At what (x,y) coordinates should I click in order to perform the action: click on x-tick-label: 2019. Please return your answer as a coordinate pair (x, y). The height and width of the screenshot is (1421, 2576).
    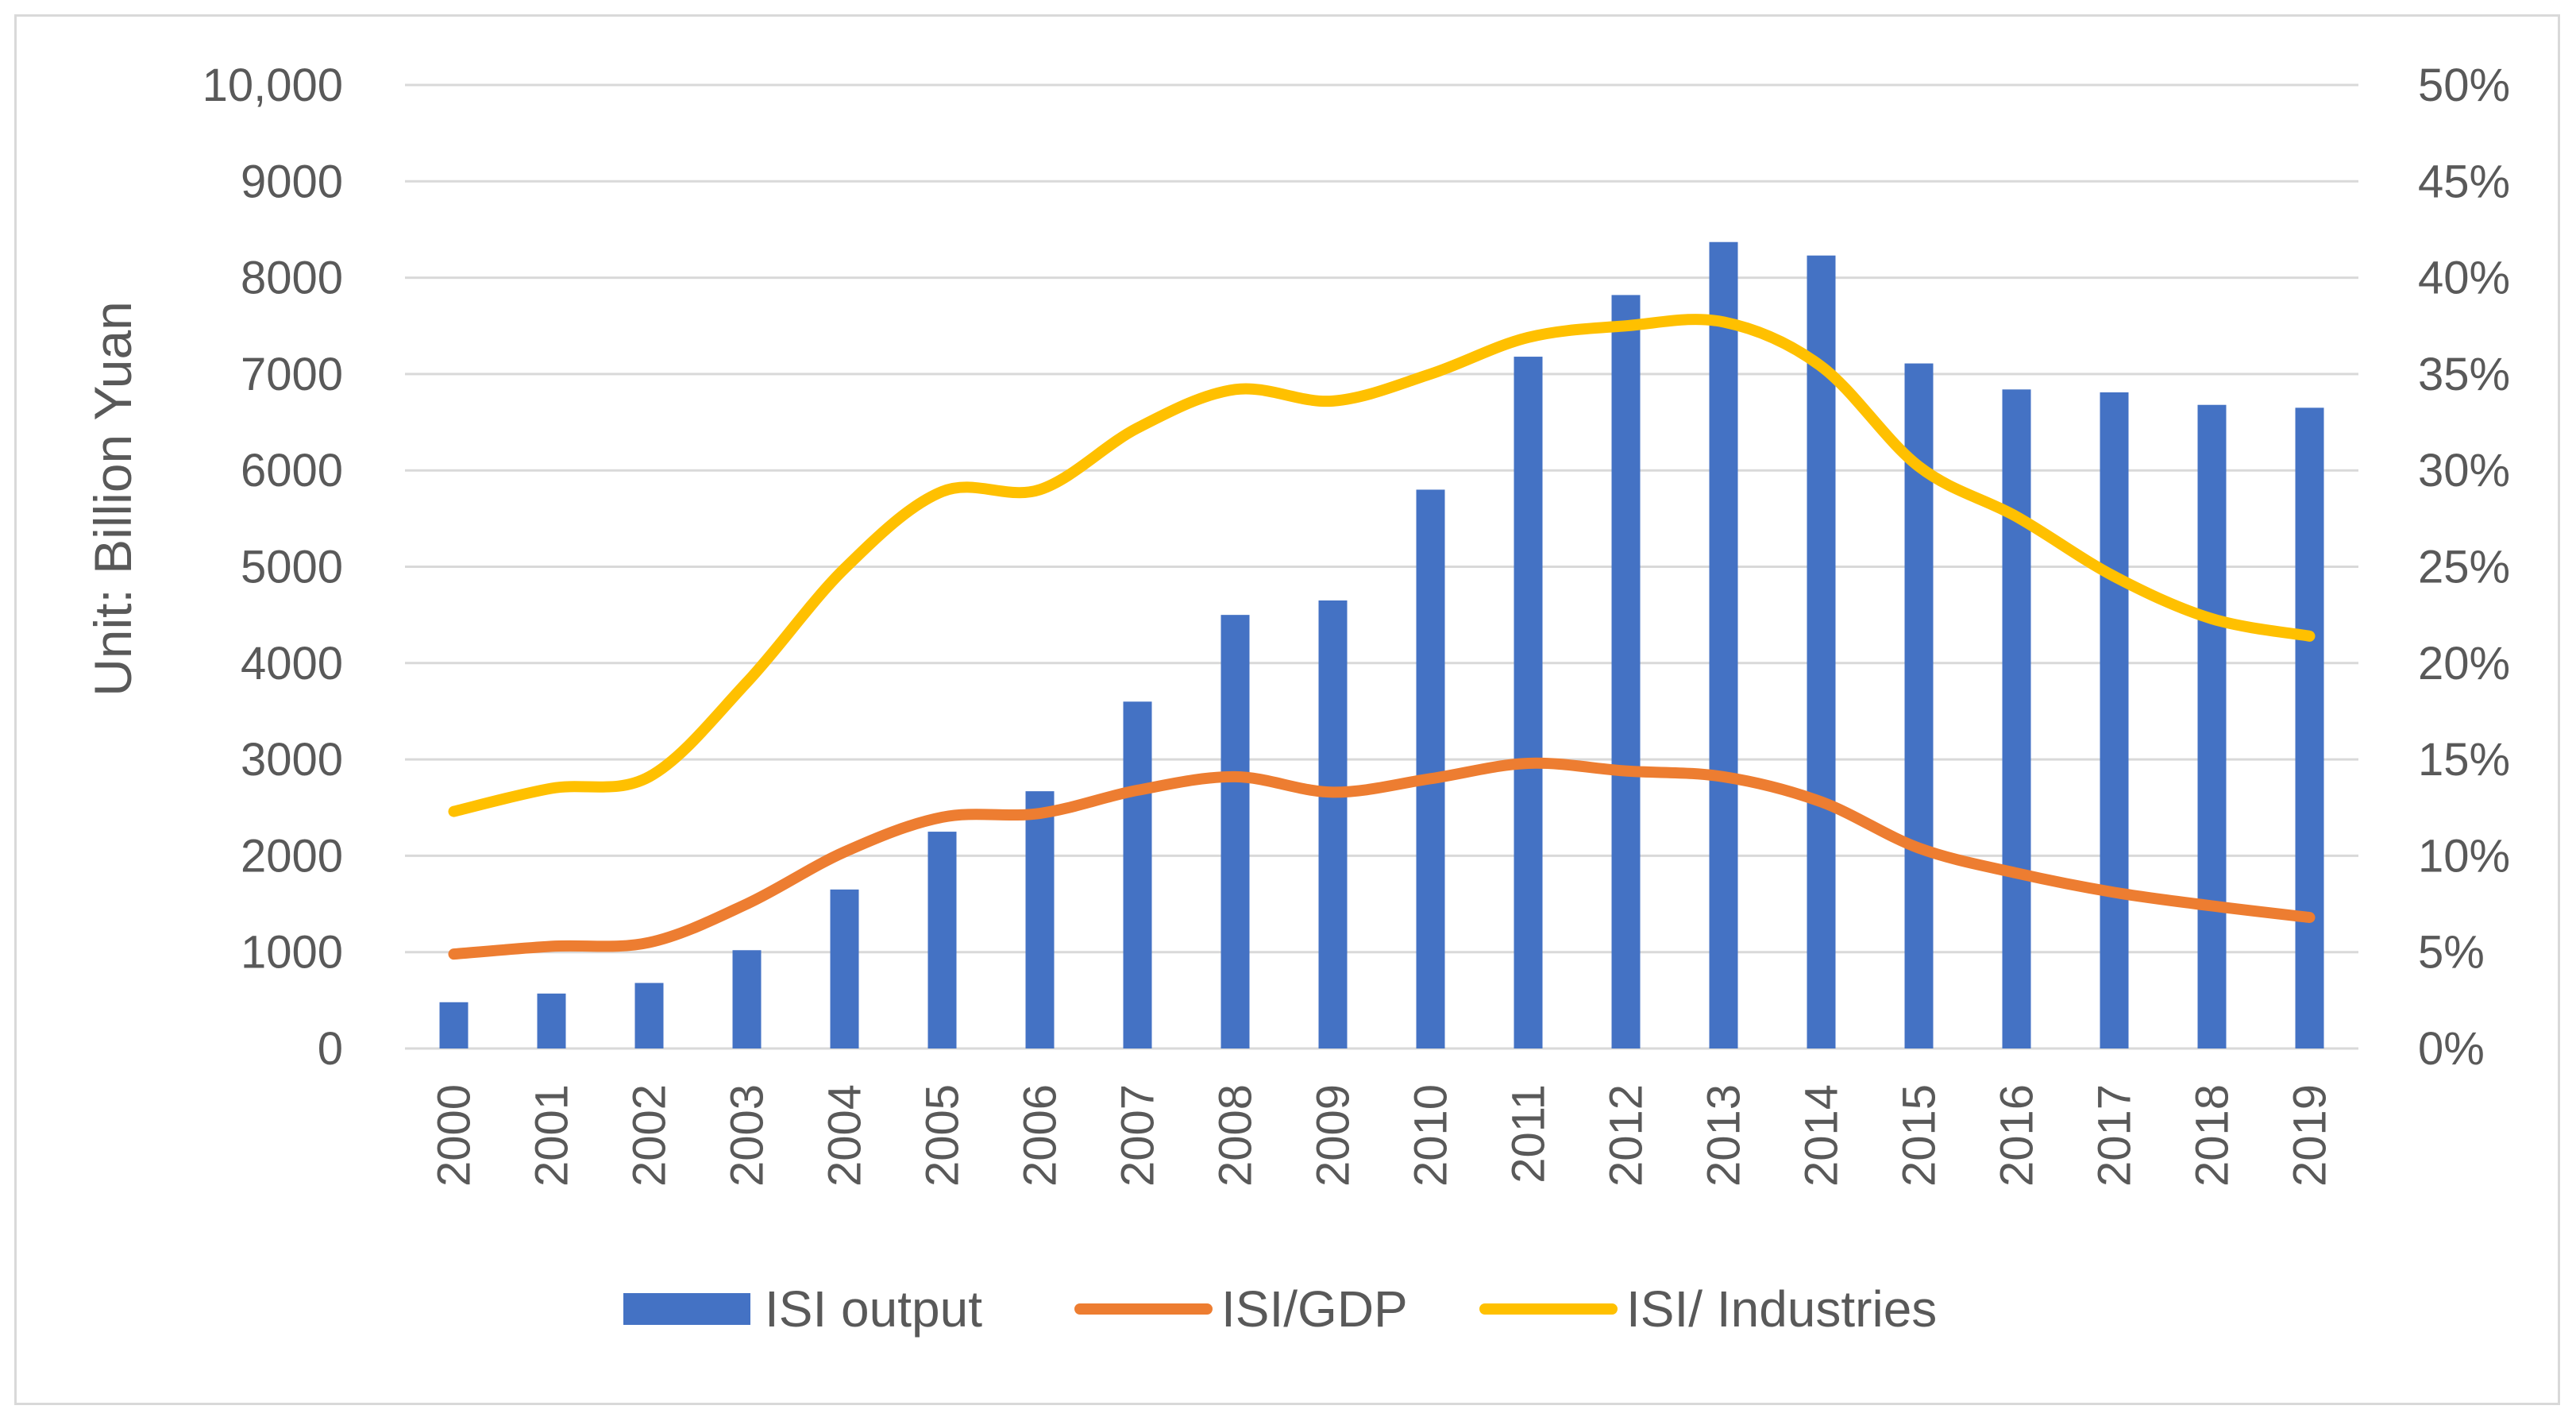
    Looking at the image, I should click on (2310, 1135).